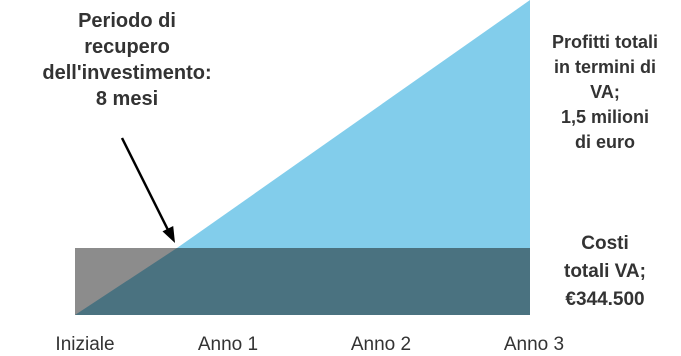 This screenshot has height=356, width=681. I want to click on costs-line-2: totali VA;, so click(605, 271).